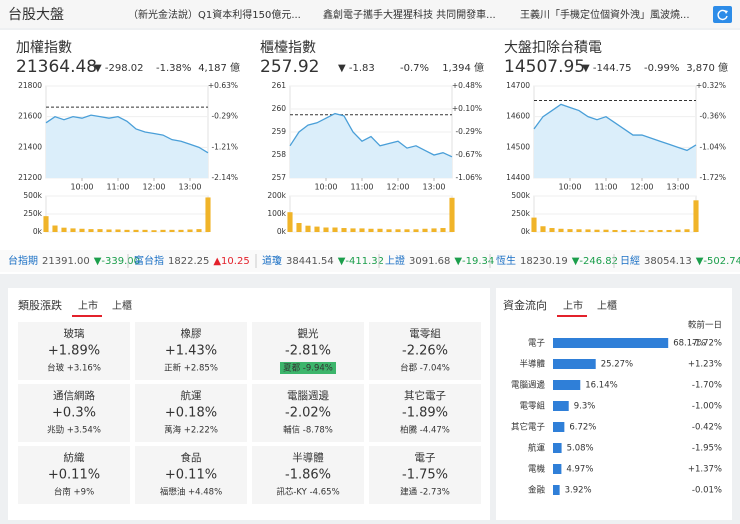 Image resolution: width=740 pixels, height=524 pixels. Describe the element at coordinates (712, 146) in the screenshot. I see `y2-tick-label: -1.04%` at that location.